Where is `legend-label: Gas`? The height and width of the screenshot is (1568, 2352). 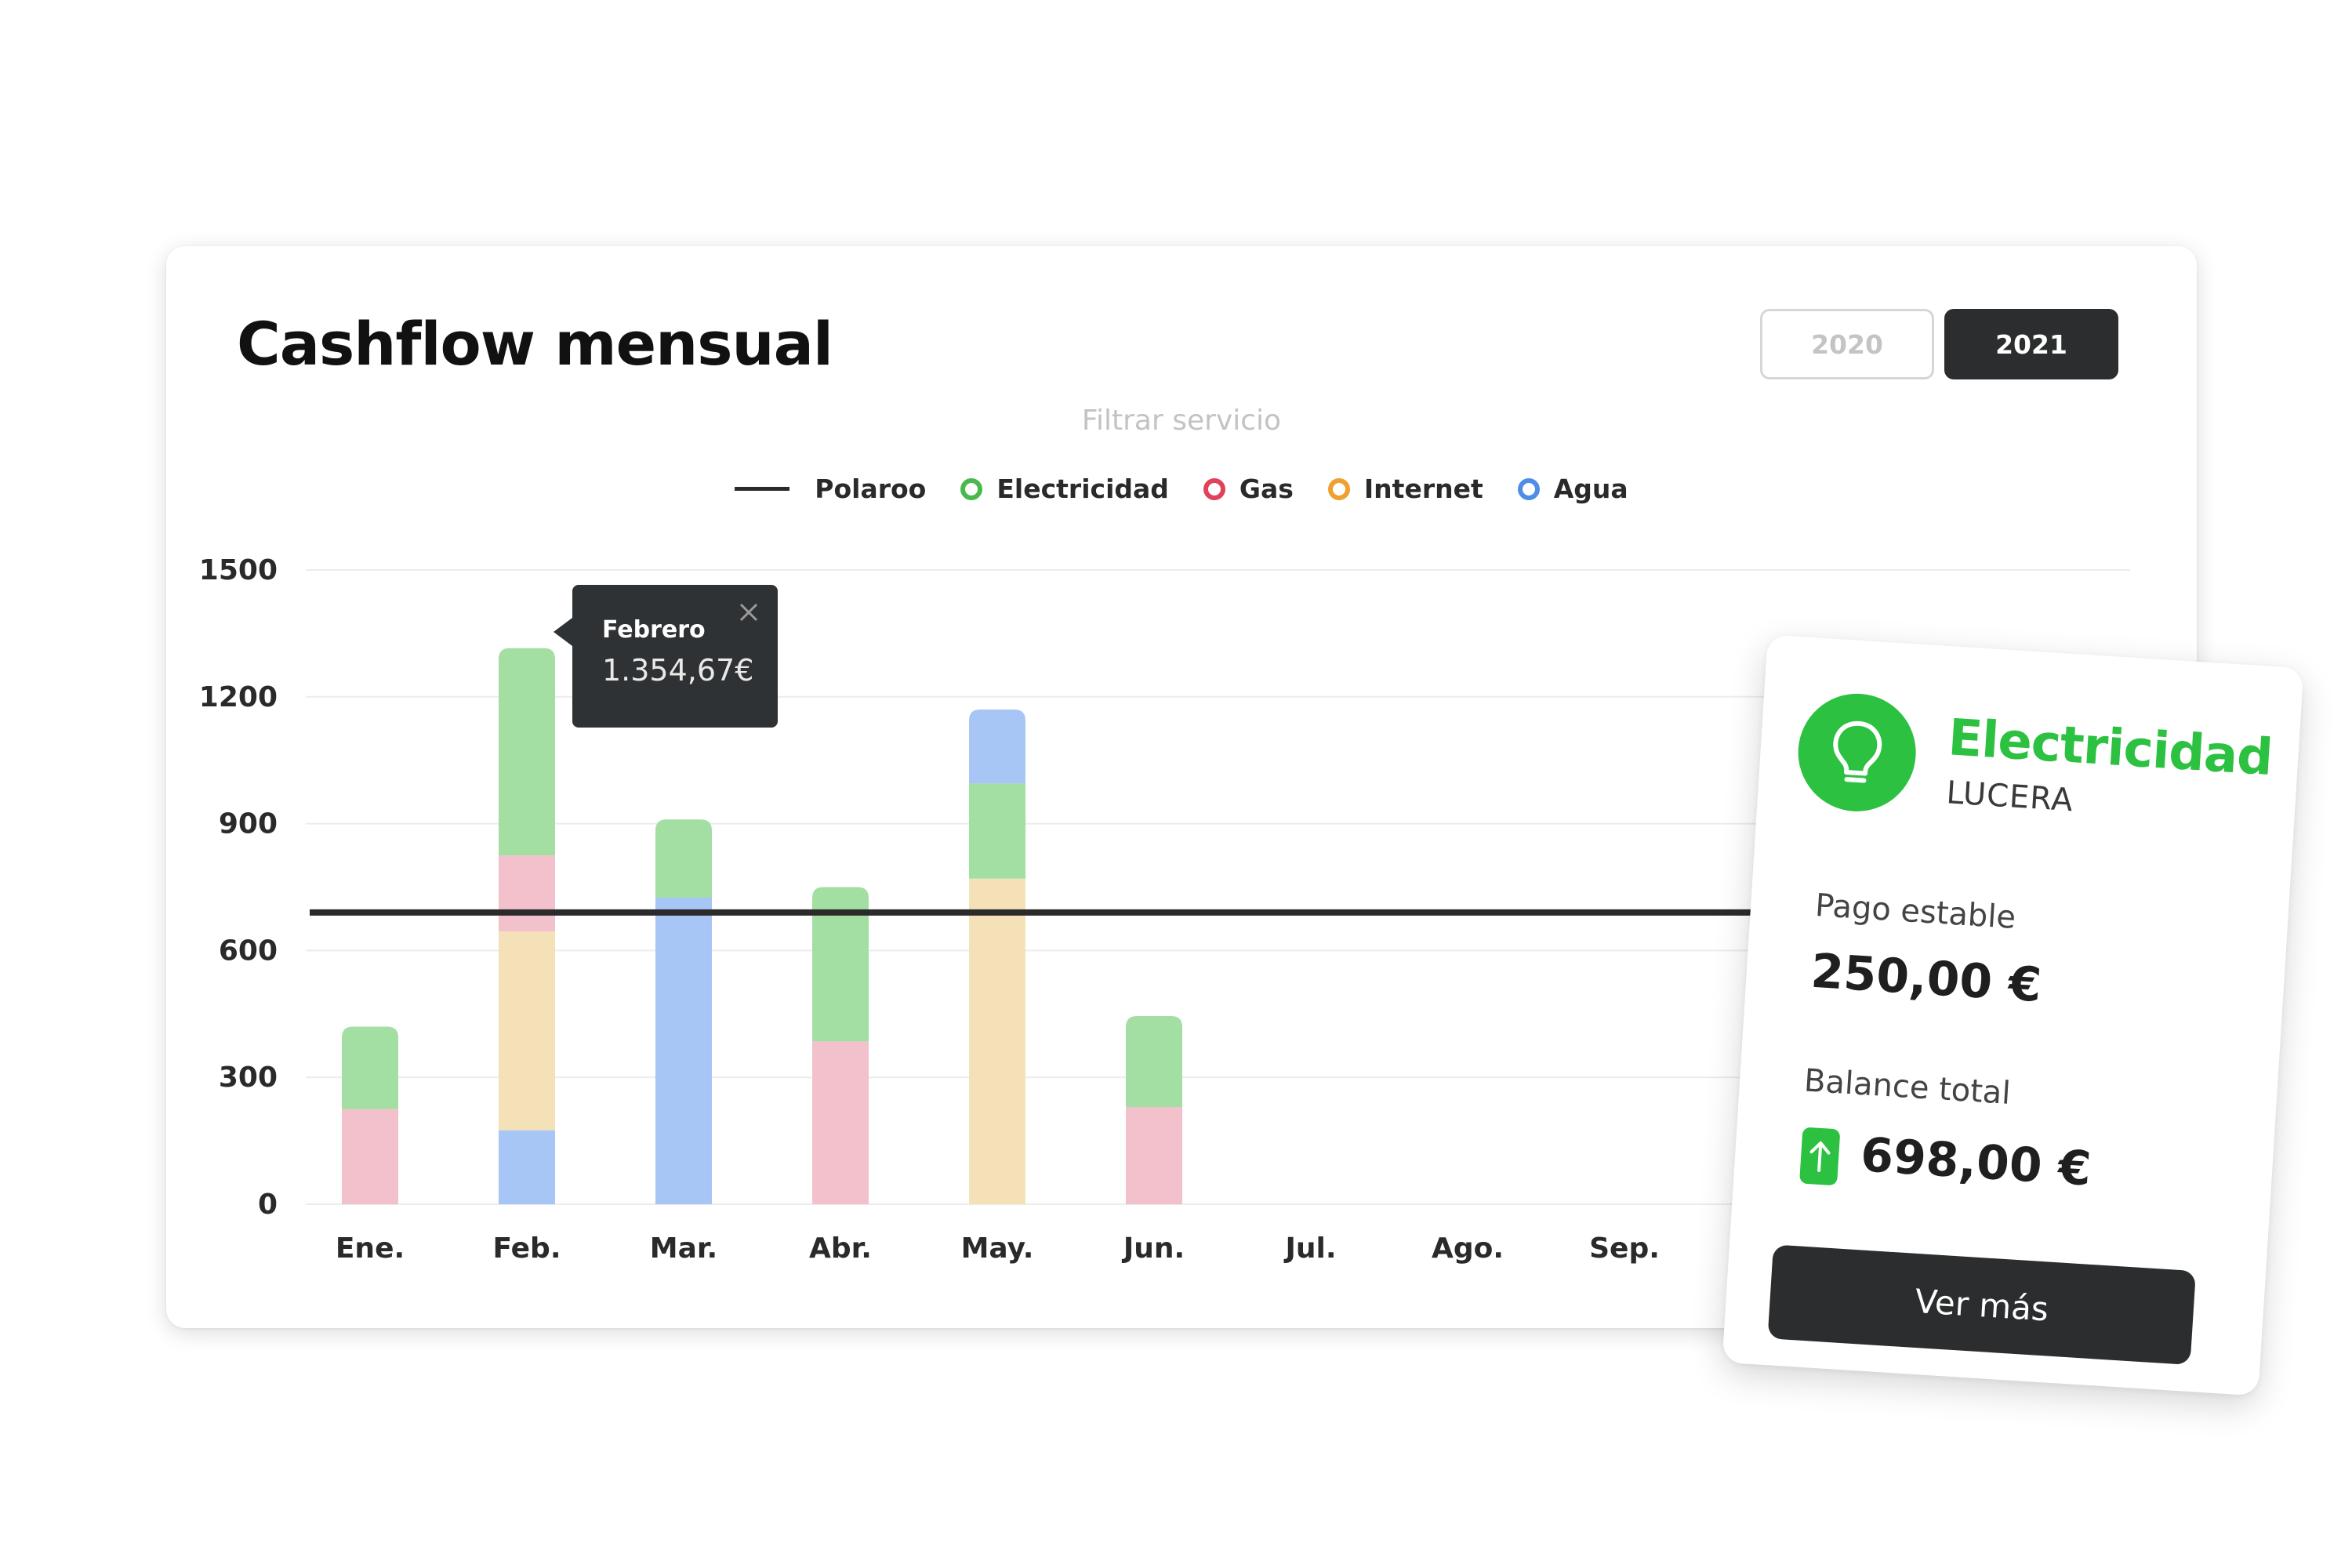 legend-label: Gas is located at coordinates (1266, 489).